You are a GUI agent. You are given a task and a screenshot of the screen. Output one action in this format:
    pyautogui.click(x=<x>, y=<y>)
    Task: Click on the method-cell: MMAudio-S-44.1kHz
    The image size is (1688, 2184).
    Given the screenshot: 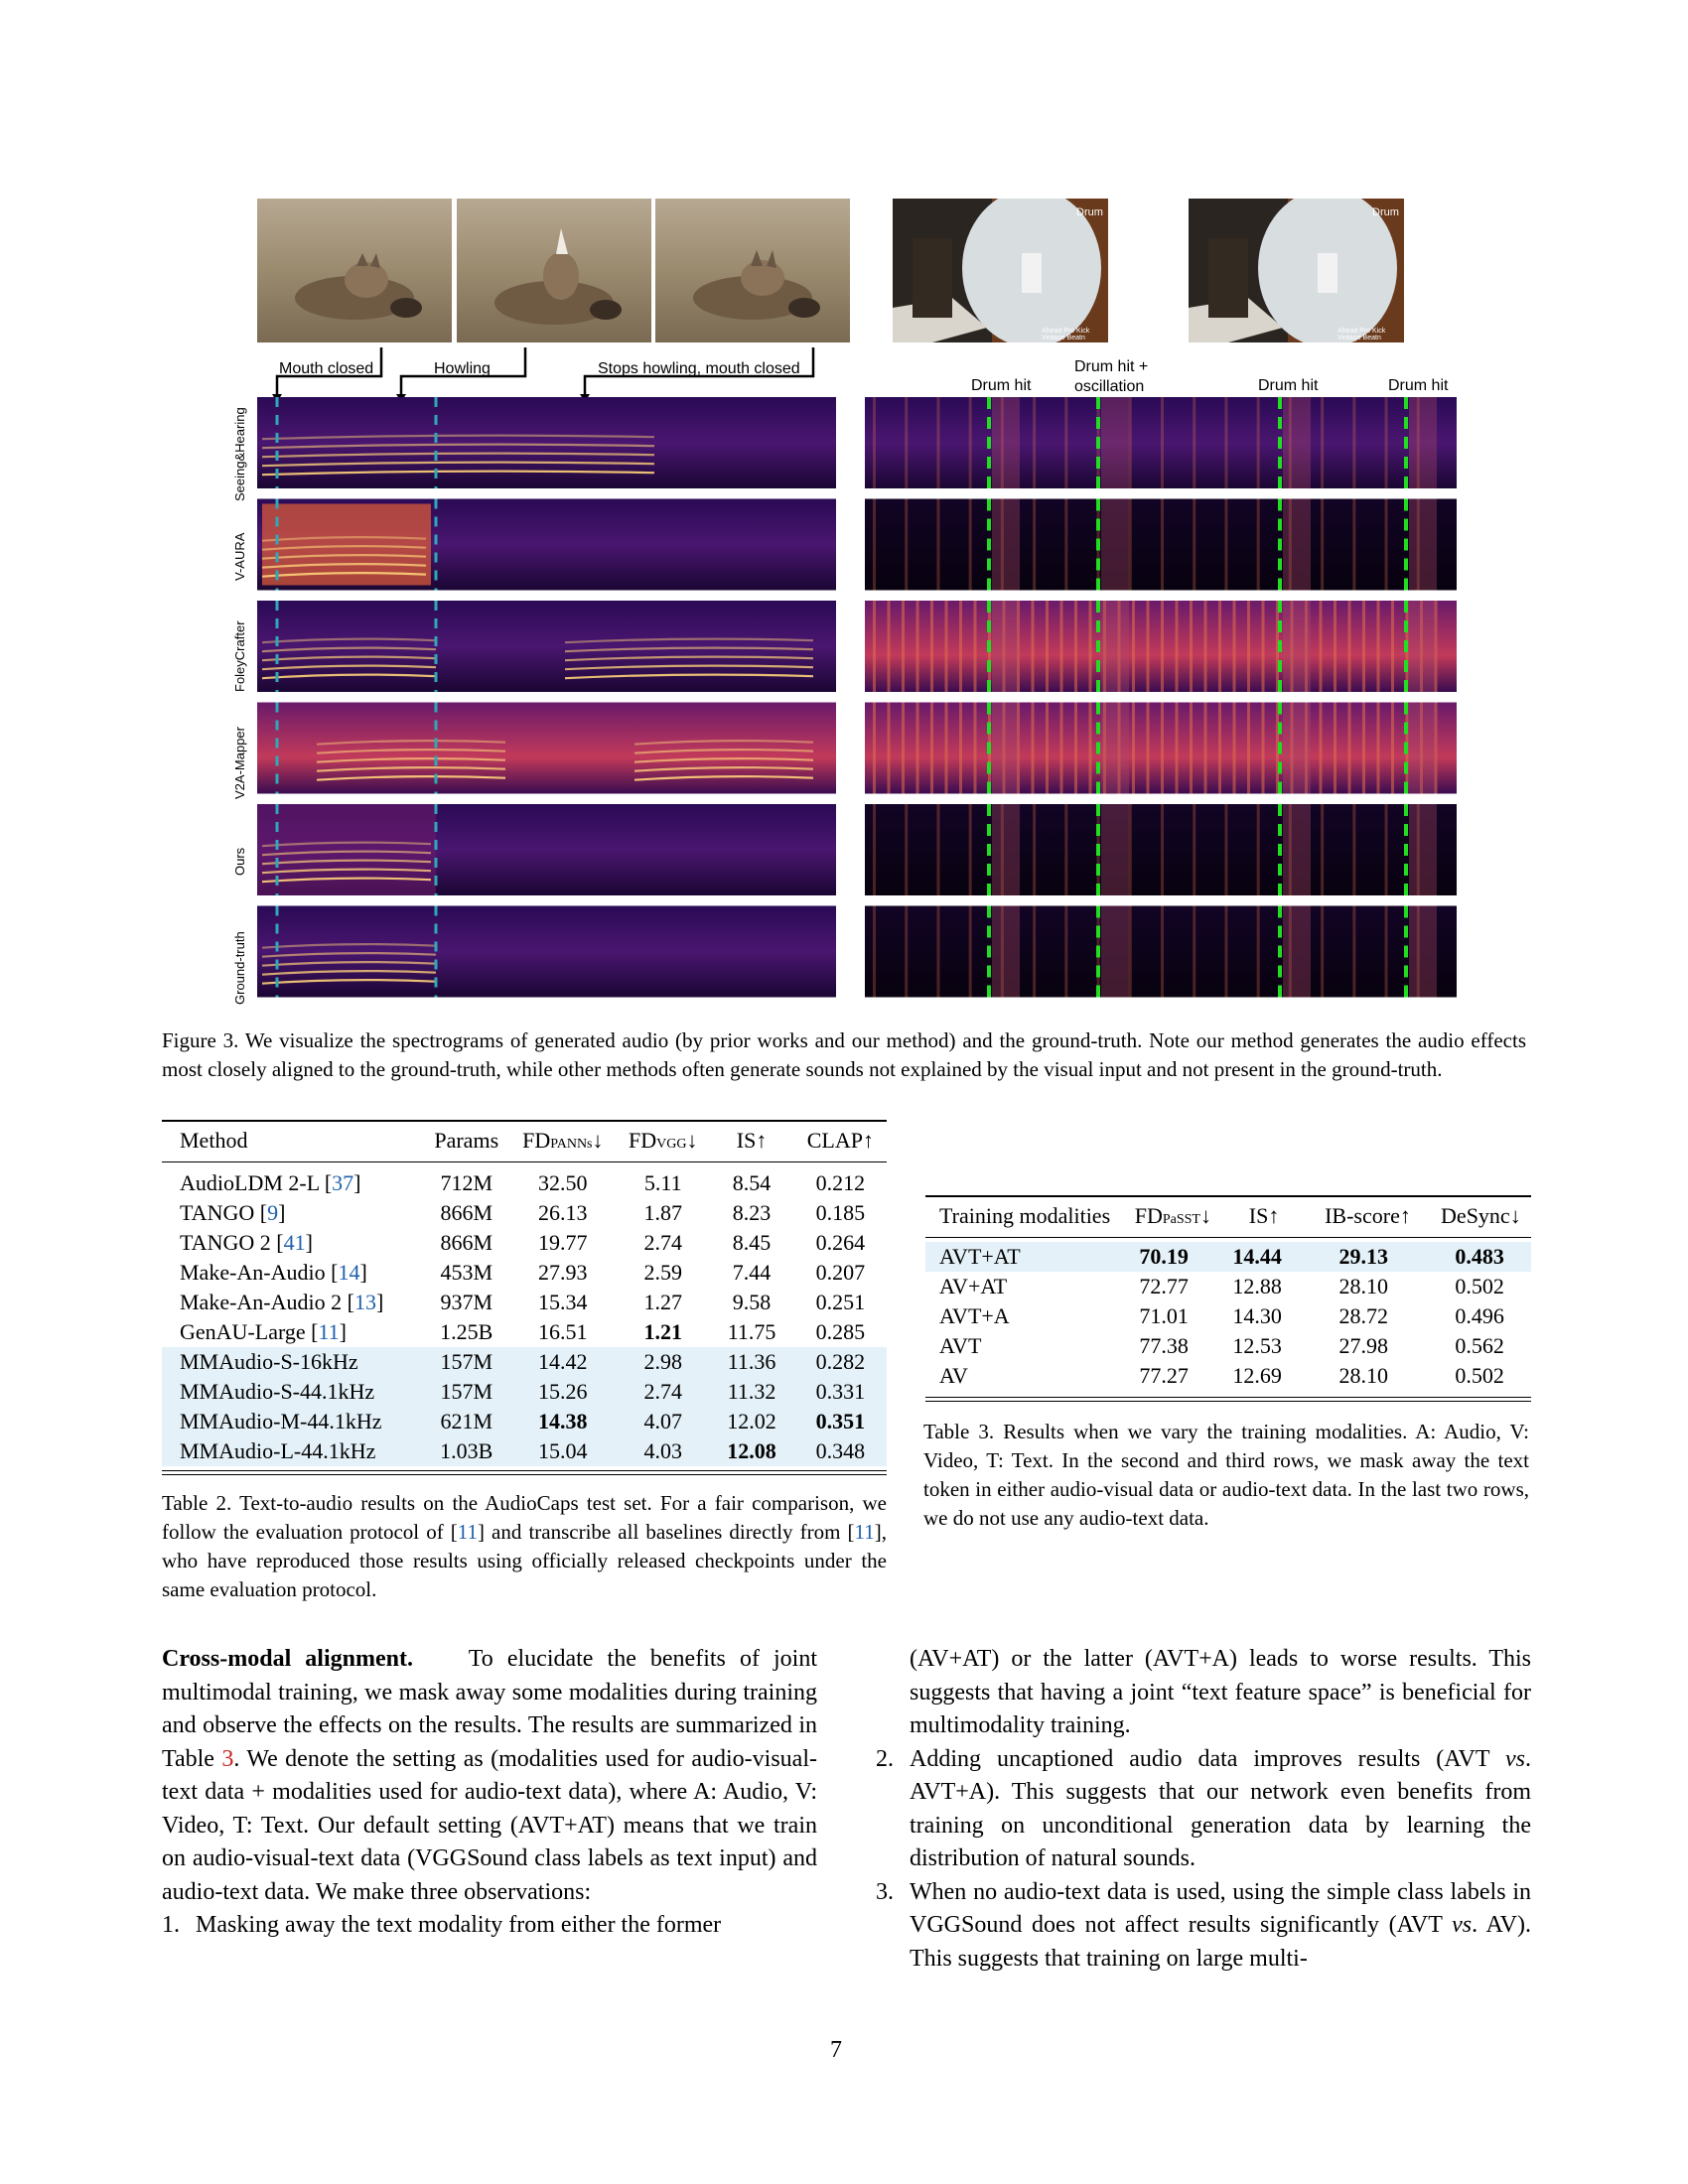 What is the action you would take?
    pyautogui.click(x=293, y=1392)
    